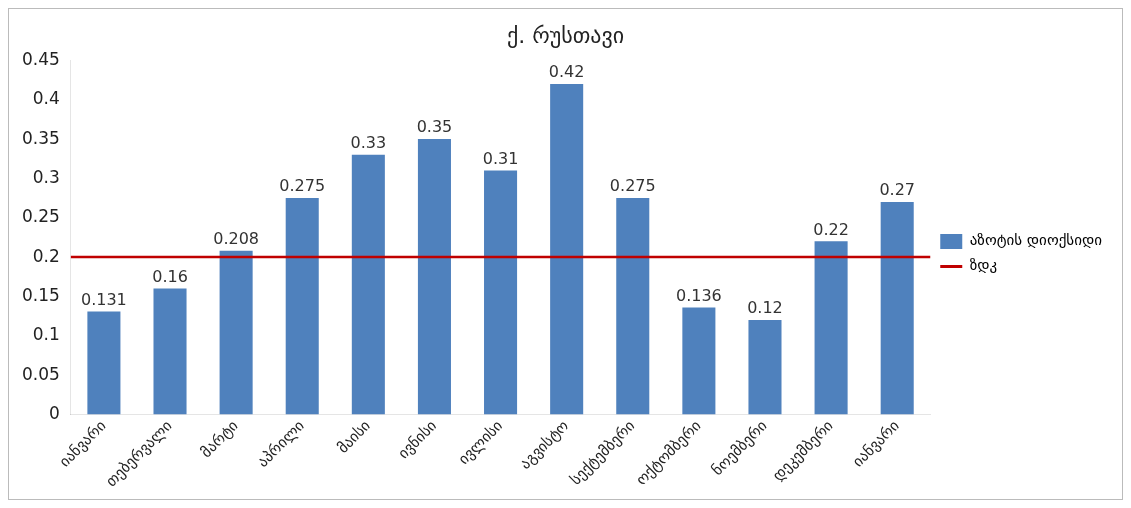 This screenshot has height=508, width=1131. Describe the element at coordinates (104, 299) in the screenshot. I see `data-label: 0.131` at that location.